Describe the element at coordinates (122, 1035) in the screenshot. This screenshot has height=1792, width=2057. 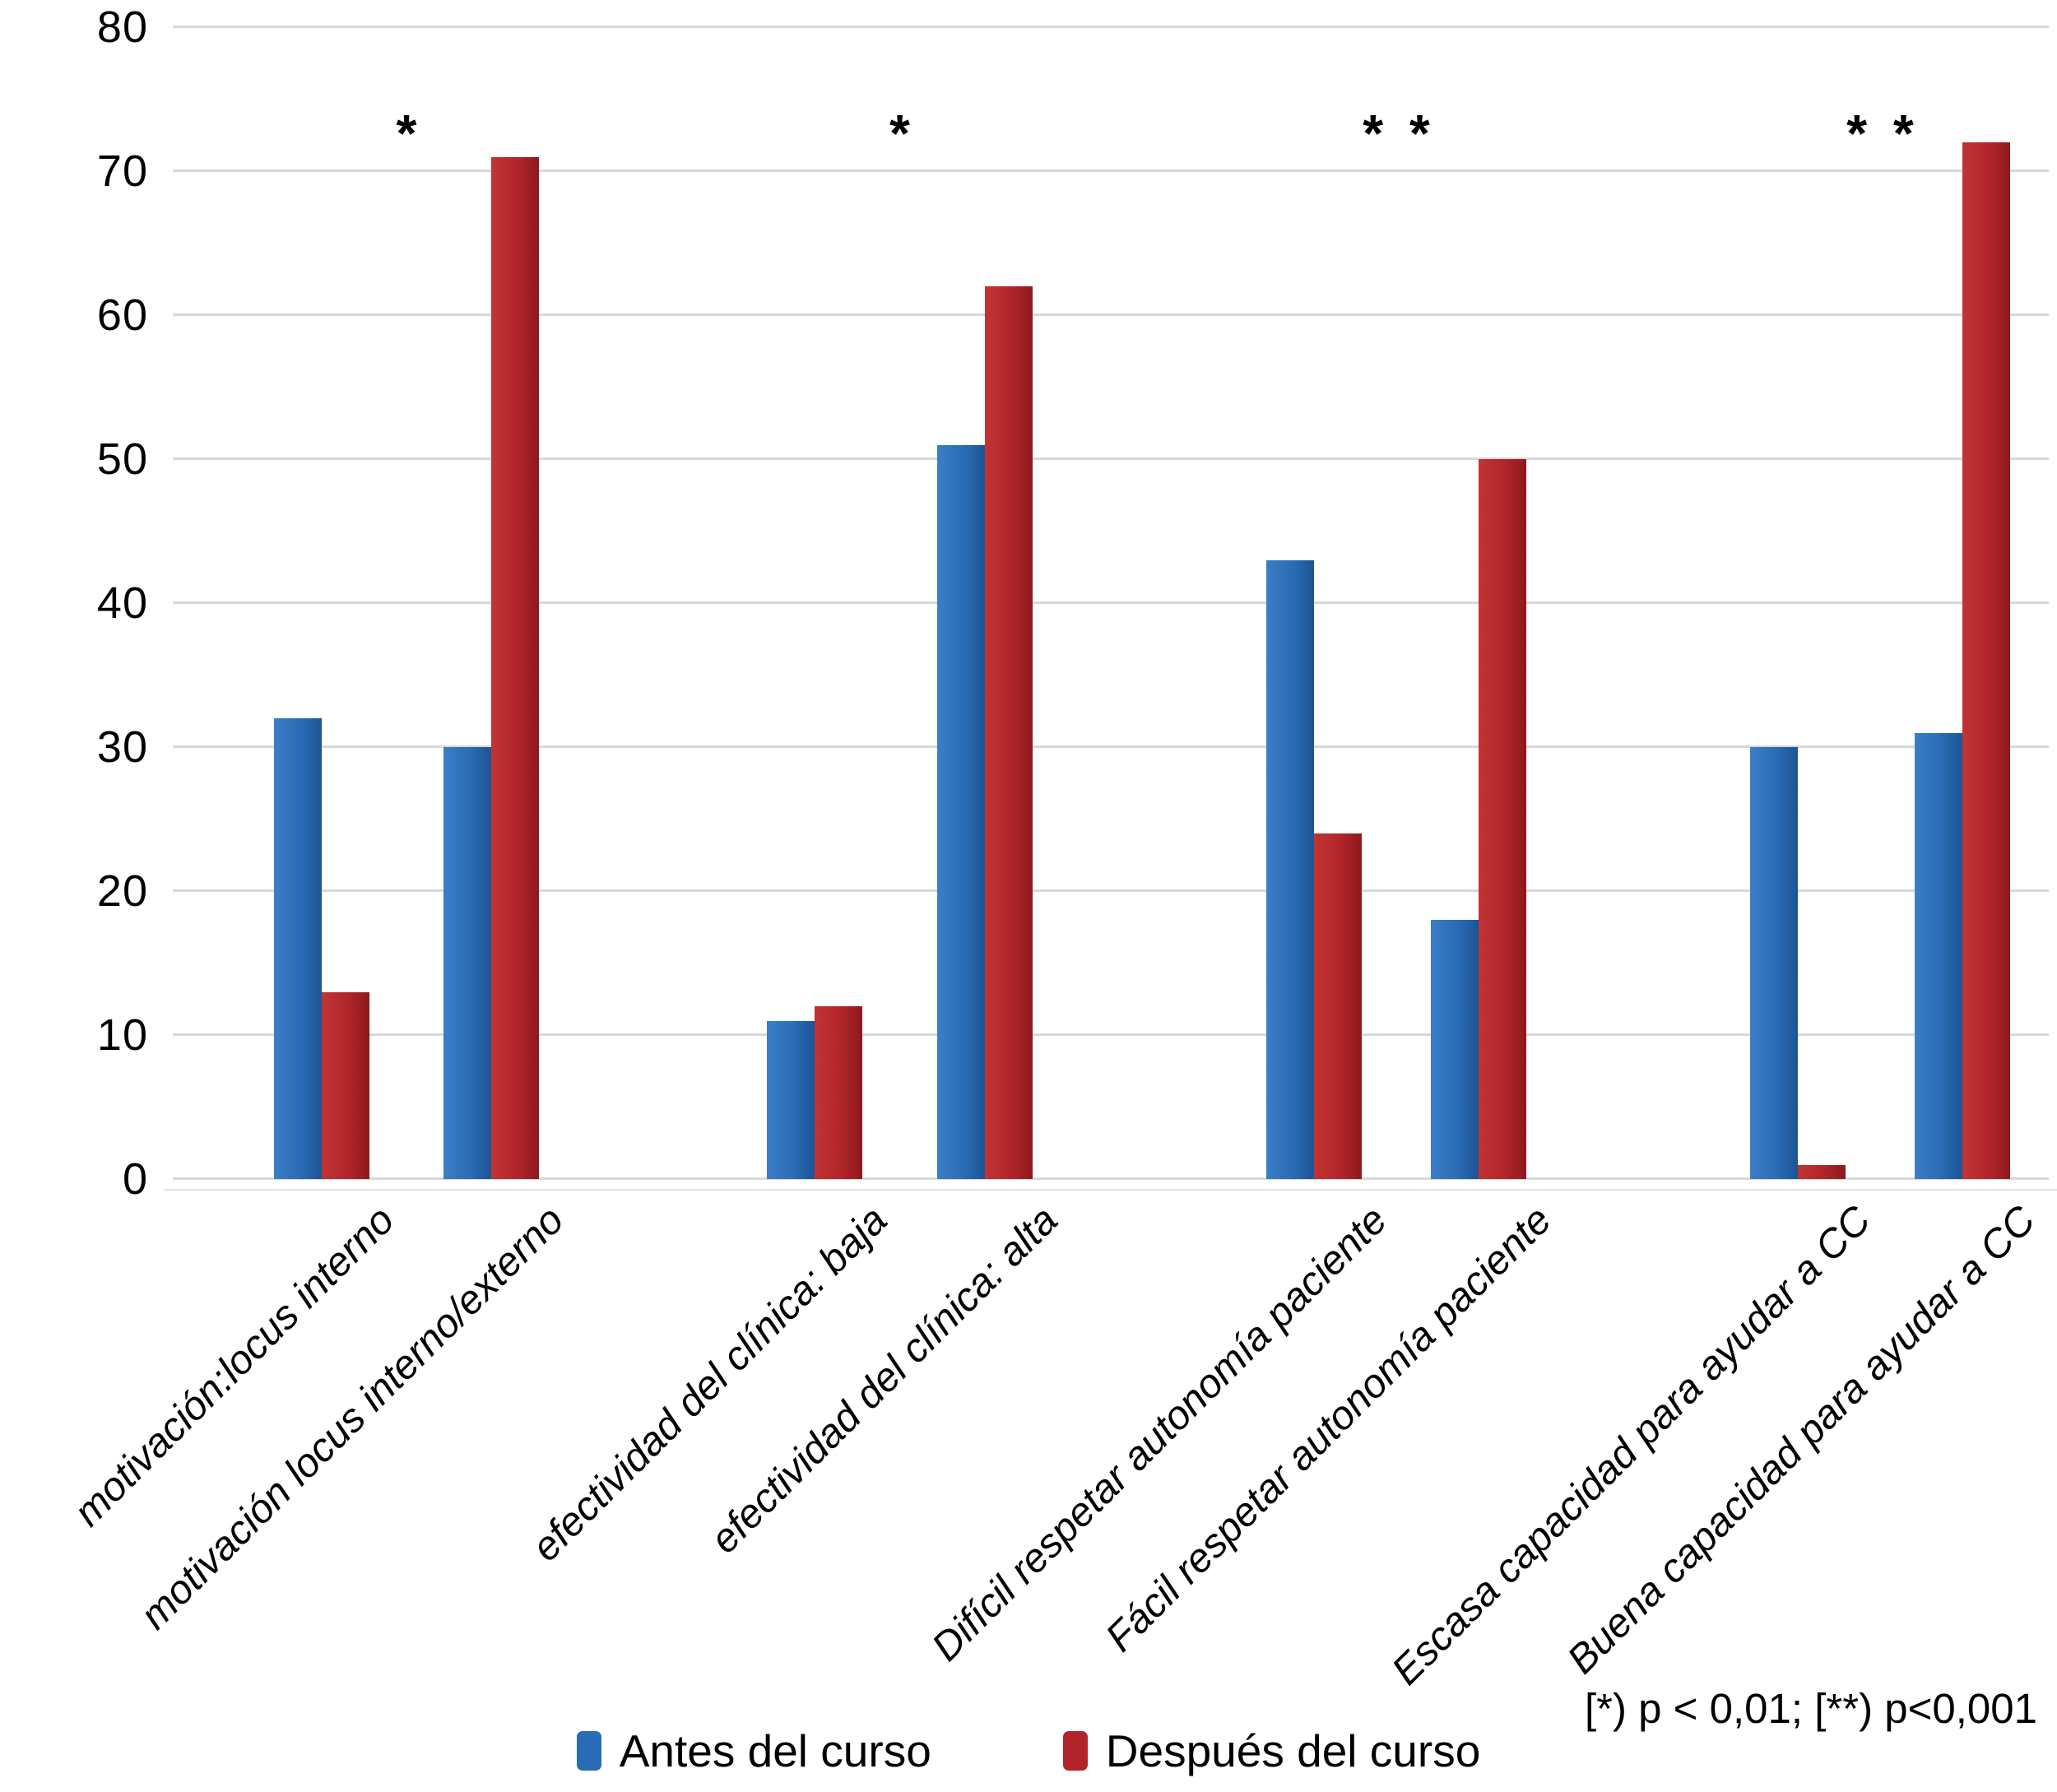
I see `y-axis-tick-label-10: 10` at that location.